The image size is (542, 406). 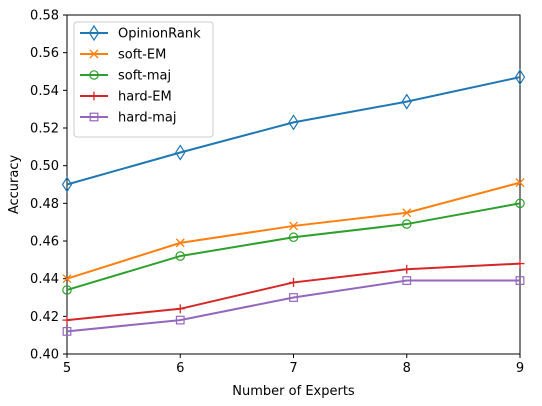 I want to click on y-tick-label: 0.50, so click(x=44, y=166).